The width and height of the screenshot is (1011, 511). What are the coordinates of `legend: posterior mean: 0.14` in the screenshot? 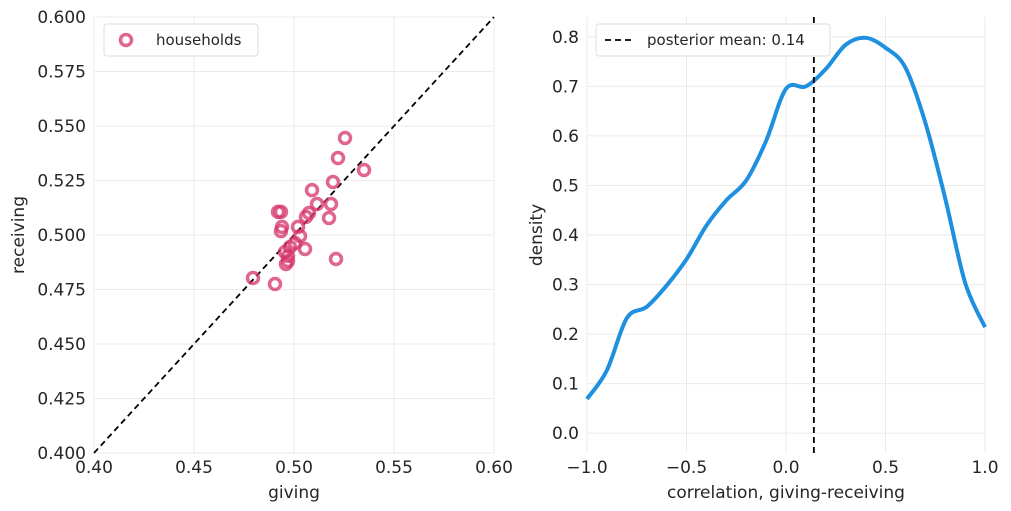 It's located at (713, 40).